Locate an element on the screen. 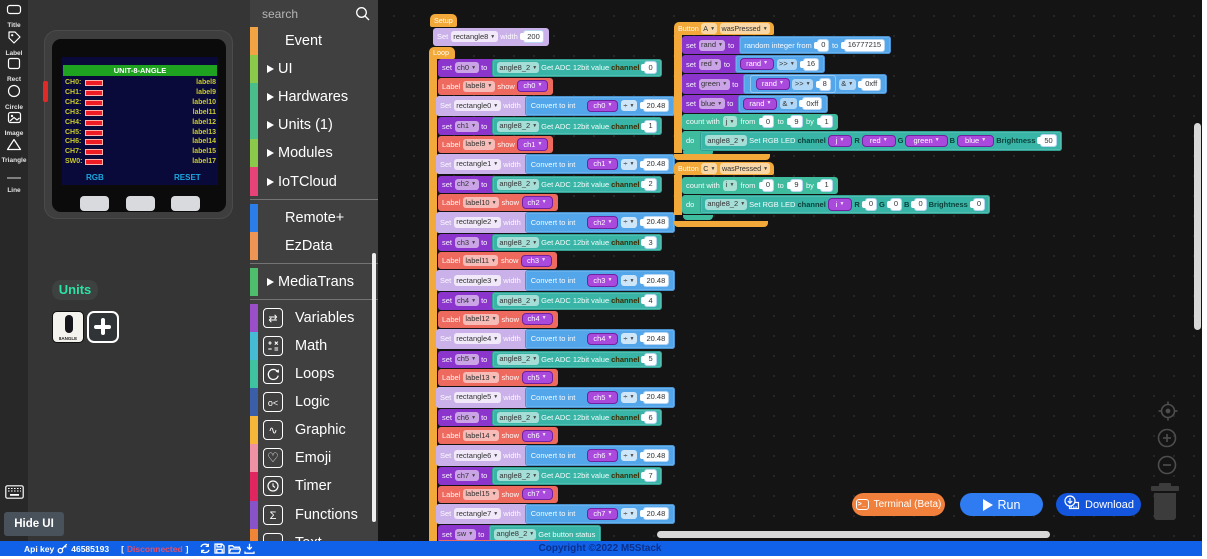  block-button-c-header: Button C ▼ wasPressed ▼ is located at coordinates (724, 168).